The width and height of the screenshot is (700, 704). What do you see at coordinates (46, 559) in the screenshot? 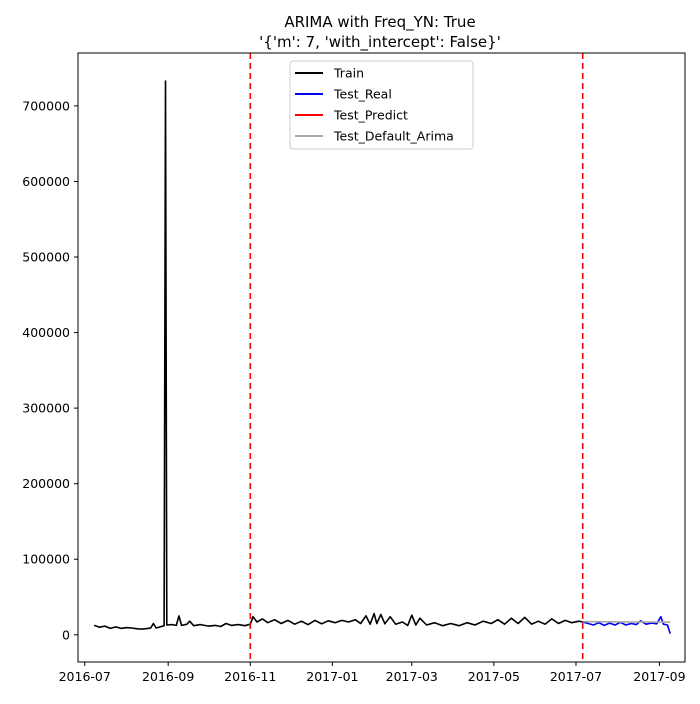
I see `y-tick-label: 100000` at bounding box center [46, 559].